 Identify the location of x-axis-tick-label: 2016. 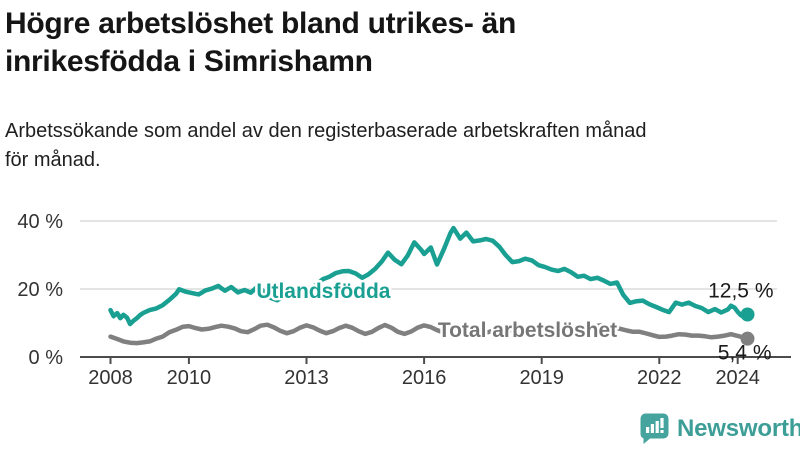
(424, 378).